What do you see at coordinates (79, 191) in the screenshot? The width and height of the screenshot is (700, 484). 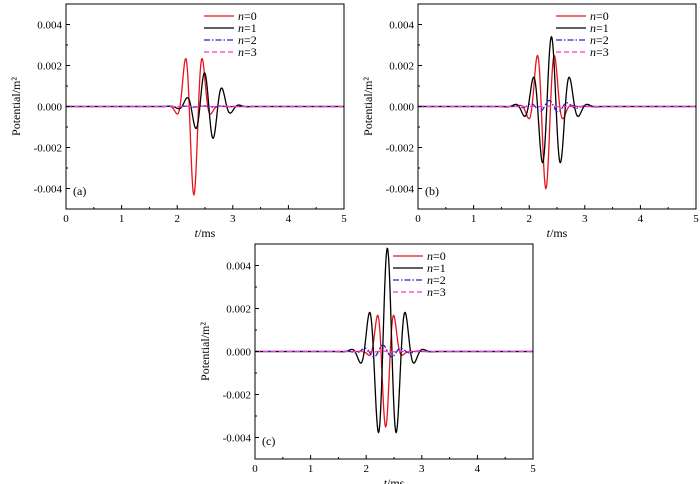 I see `panel-label: (a)` at bounding box center [79, 191].